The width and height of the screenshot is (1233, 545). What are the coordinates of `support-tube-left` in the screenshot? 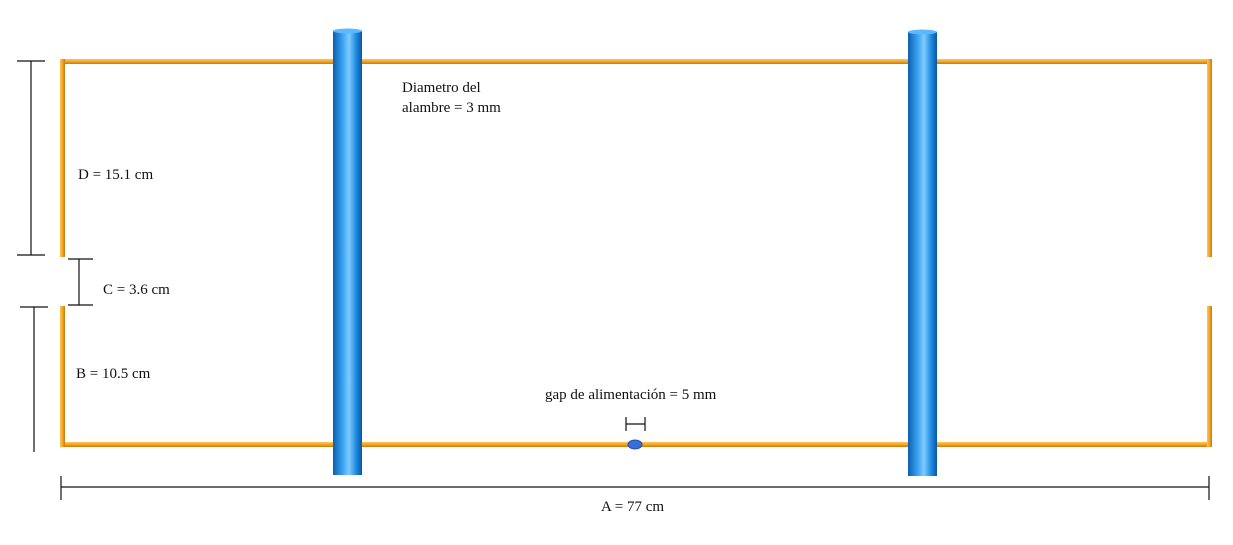 It's located at (347, 251).